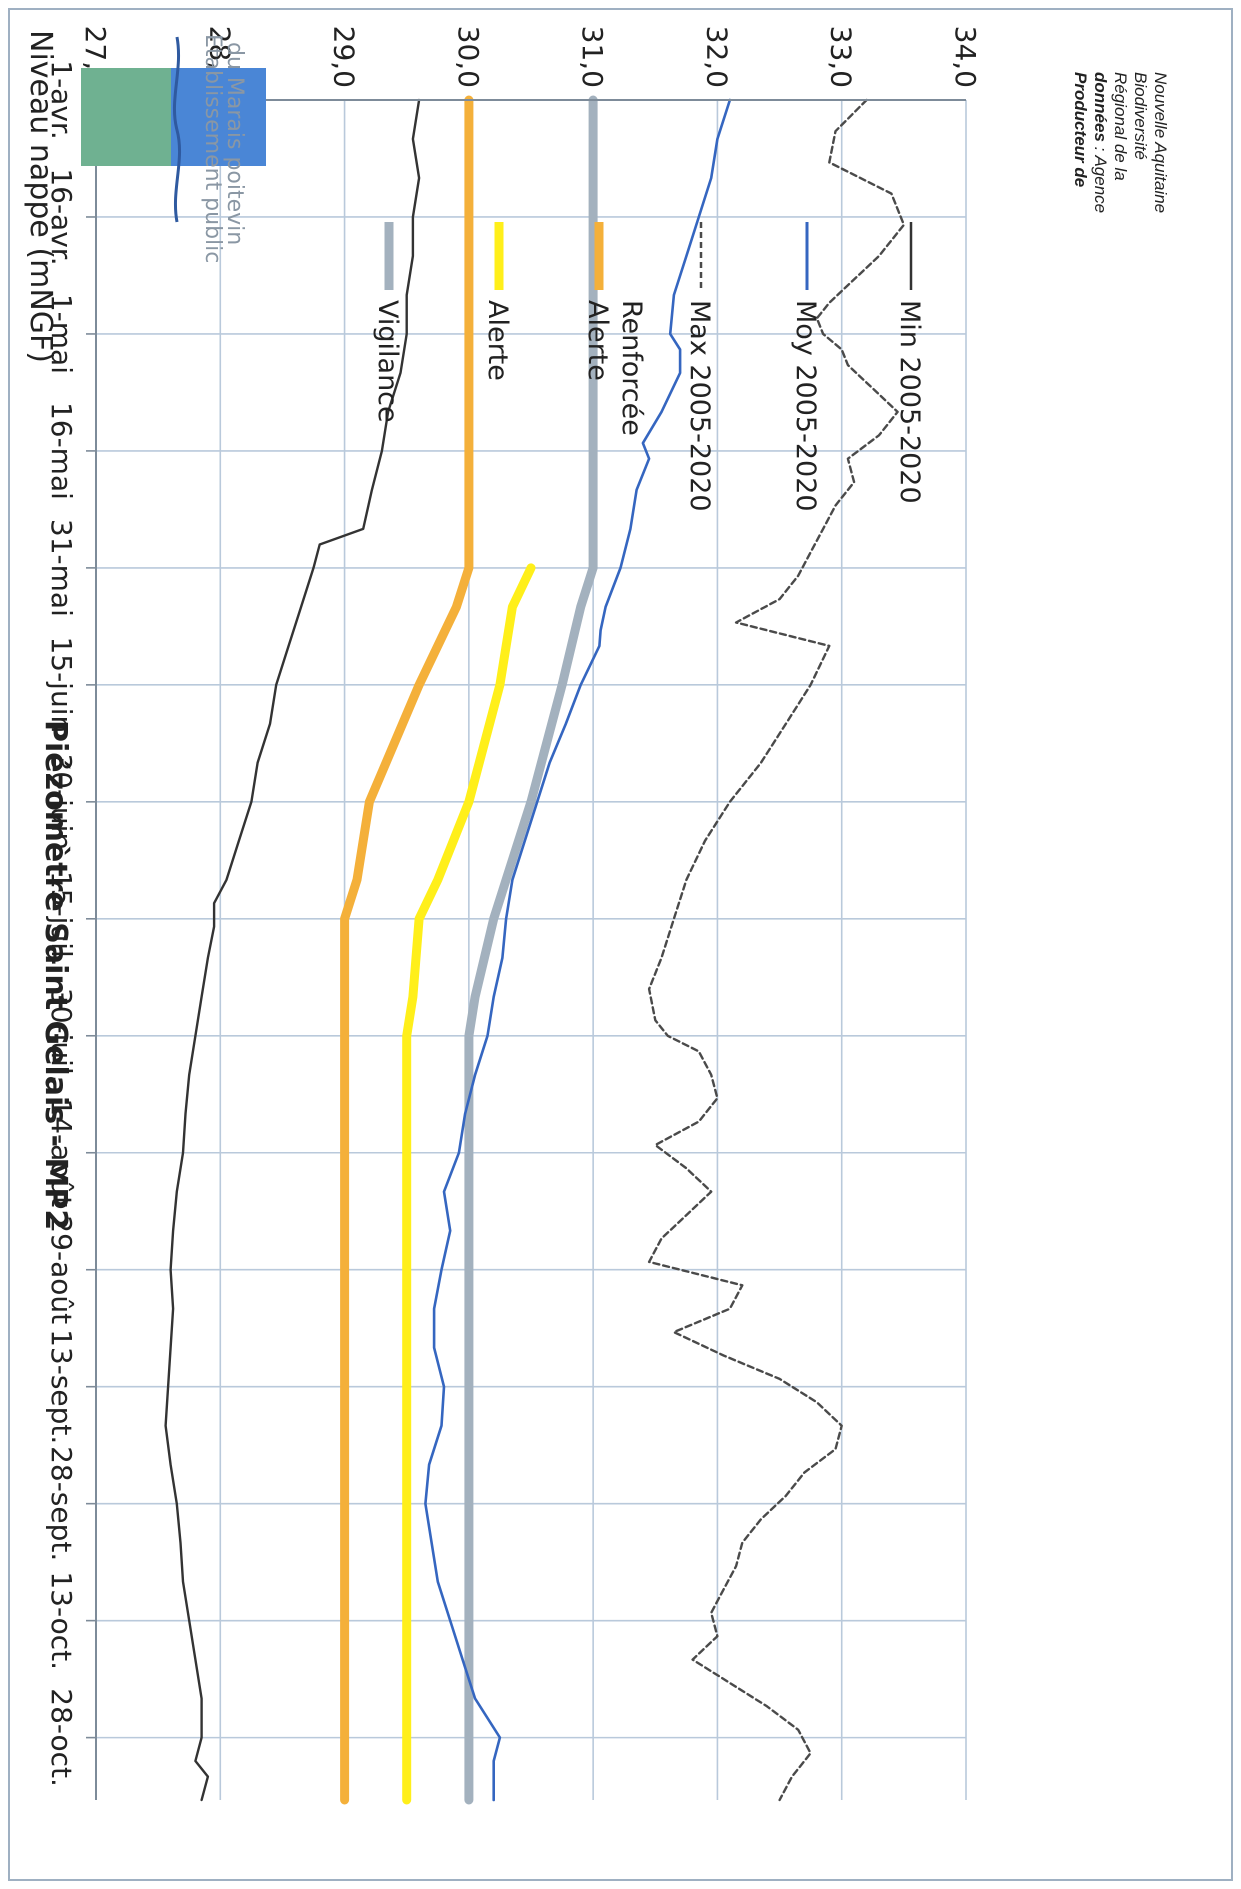  What do you see at coordinates (61, 1737) in the screenshot?
I see `x-tick-label: 28-oct.` at bounding box center [61, 1737].